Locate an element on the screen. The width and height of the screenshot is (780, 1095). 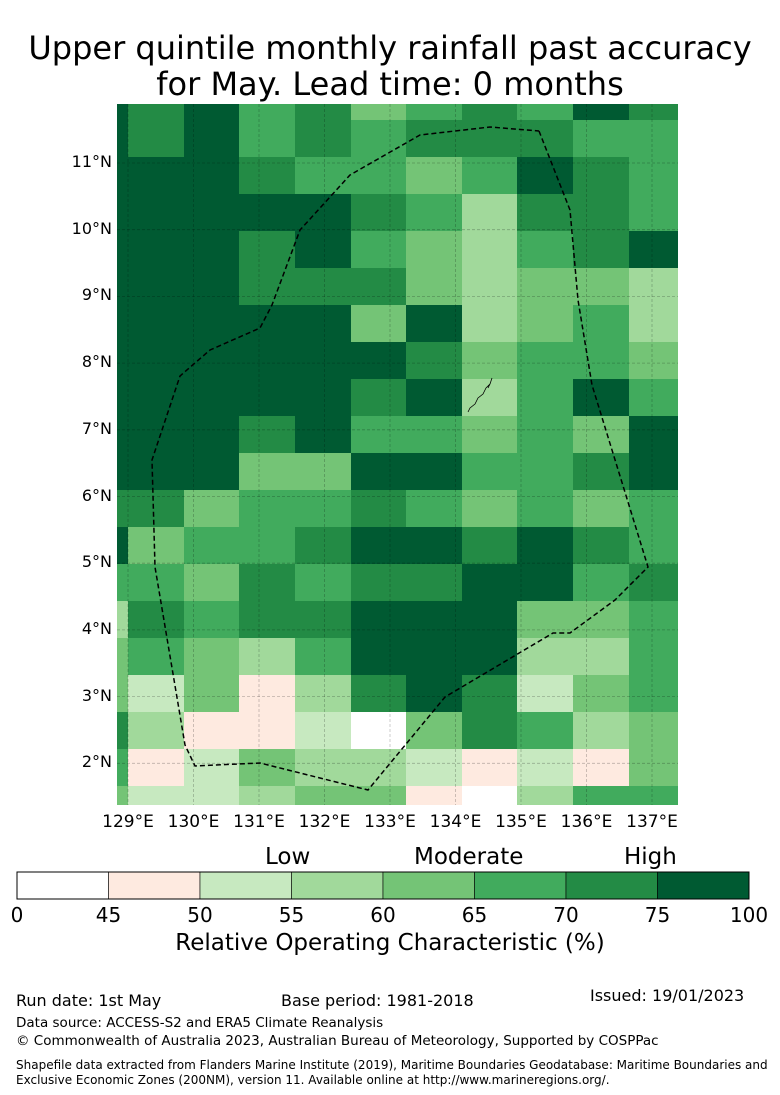
x-tick-label: 137°E is located at coordinates (652, 822).